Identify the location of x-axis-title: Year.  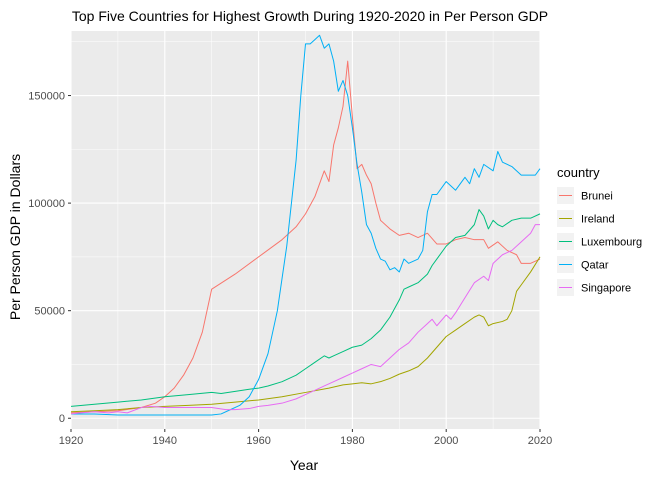
(304, 465).